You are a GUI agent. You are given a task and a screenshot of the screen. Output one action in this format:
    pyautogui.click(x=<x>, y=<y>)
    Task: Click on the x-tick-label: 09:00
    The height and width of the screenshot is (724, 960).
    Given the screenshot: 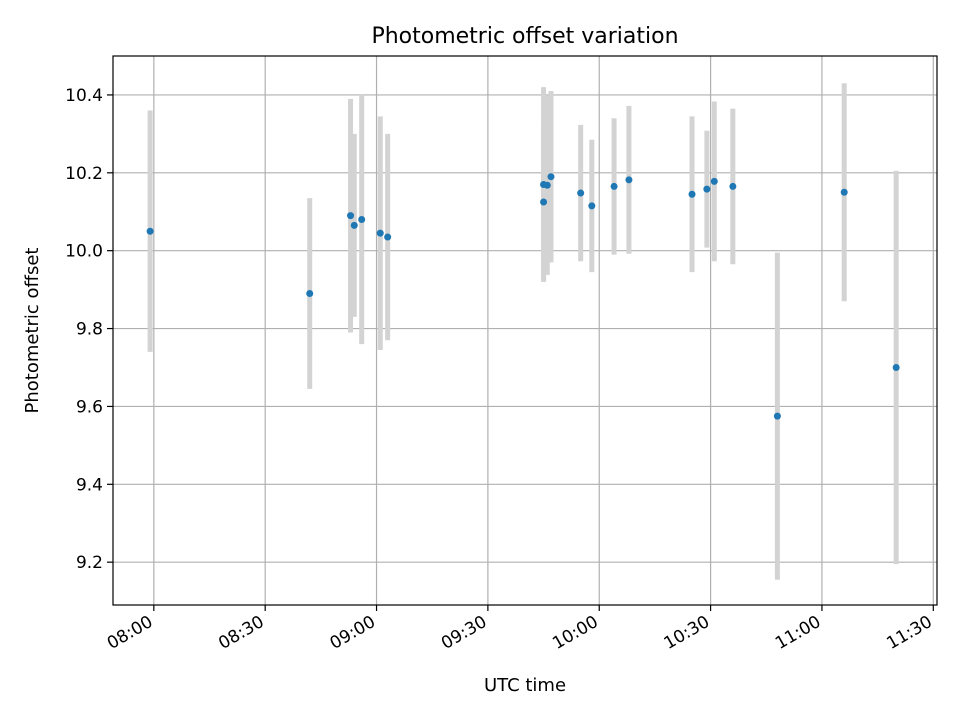 What is the action you would take?
    pyautogui.click(x=353, y=633)
    